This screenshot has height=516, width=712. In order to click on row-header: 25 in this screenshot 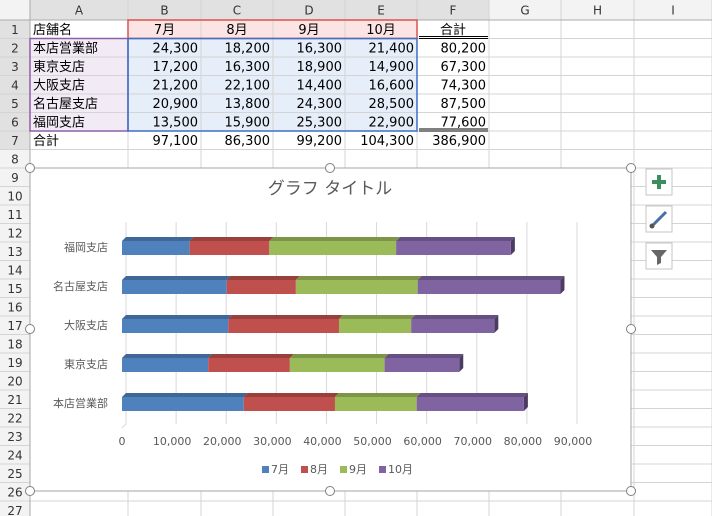, I will do `click(14, 474)`.